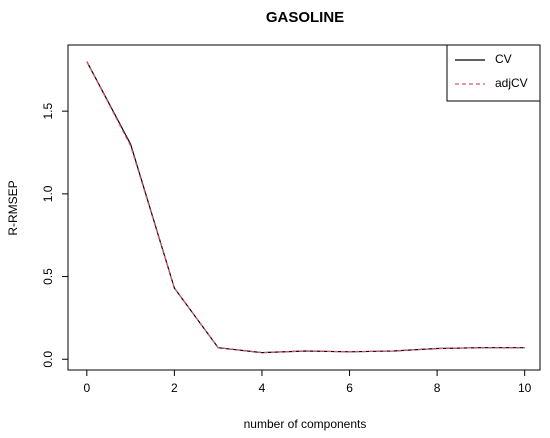 This screenshot has width=550, height=438. What do you see at coordinates (262, 388) in the screenshot?
I see `x-tick-label: 4` at bounding box center [262, 388].